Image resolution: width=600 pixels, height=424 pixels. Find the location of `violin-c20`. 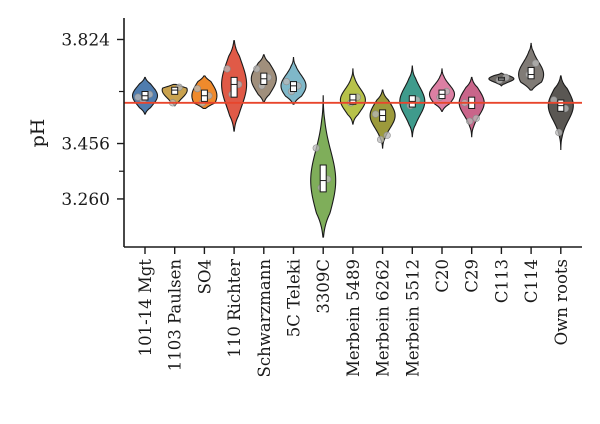

violin-c20 is located at coordinates (442, 90).